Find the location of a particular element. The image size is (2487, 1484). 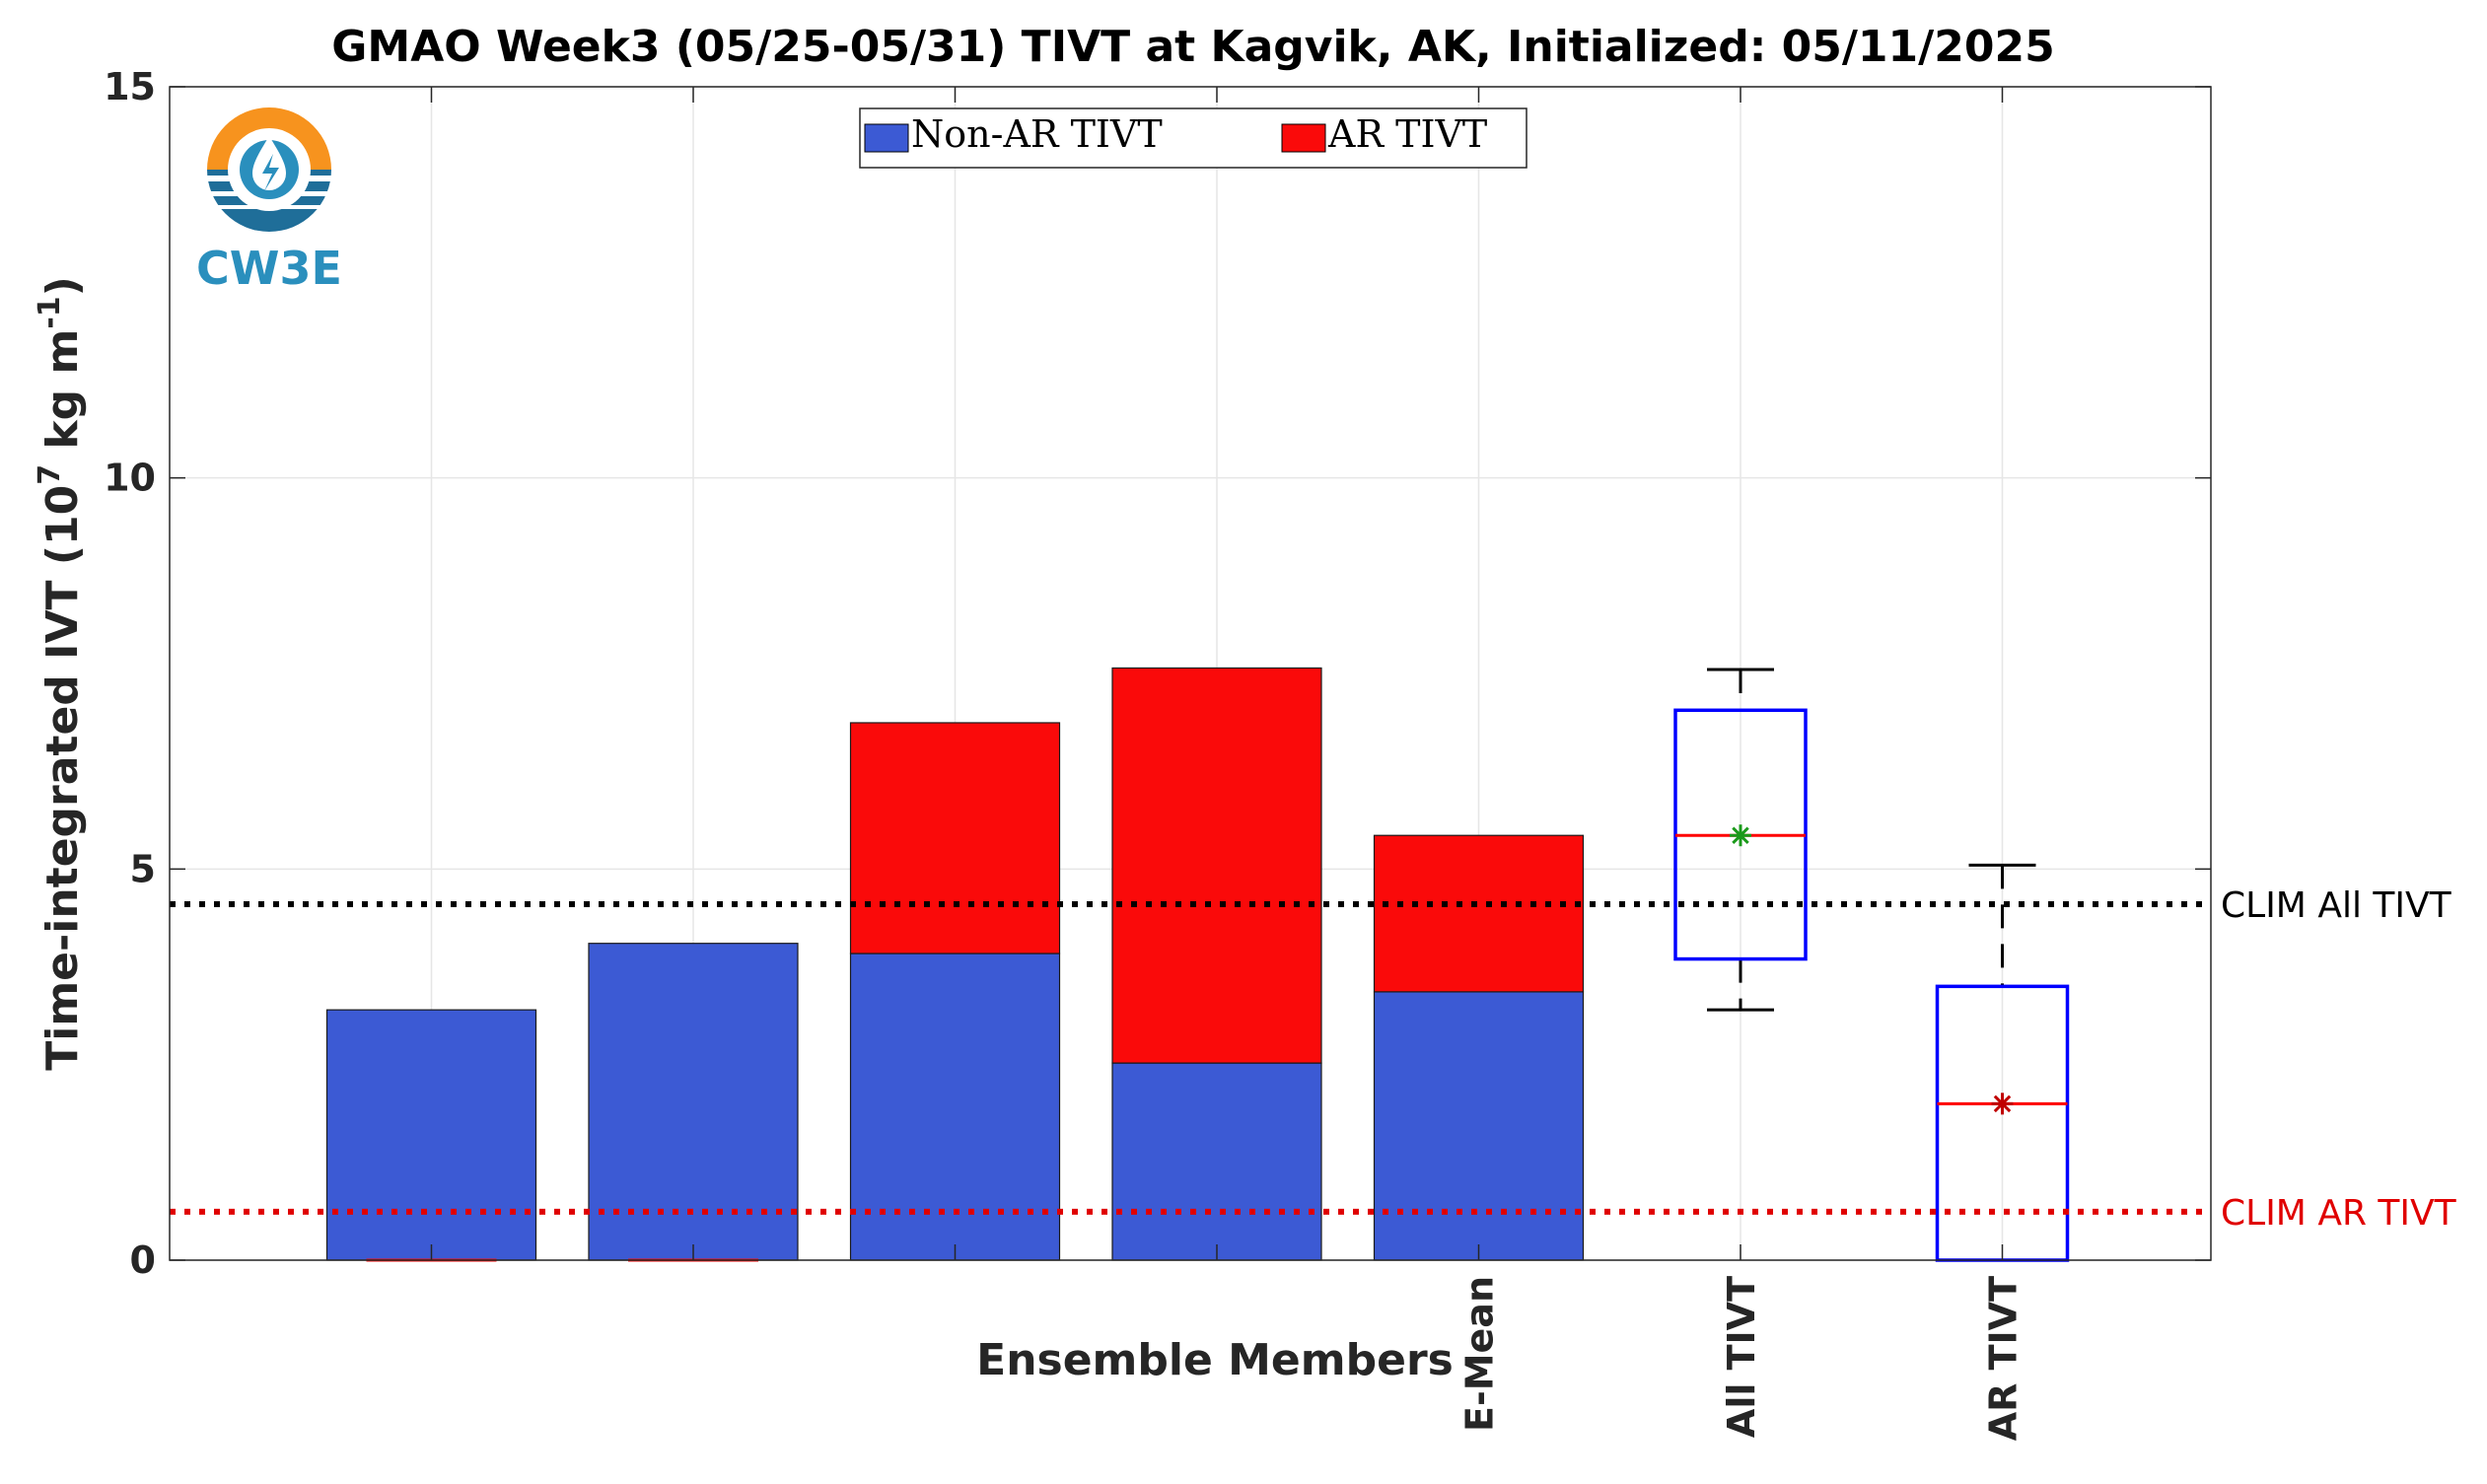

x-axis-label: Ensemble Members is located at coordinates (1215, 1360).